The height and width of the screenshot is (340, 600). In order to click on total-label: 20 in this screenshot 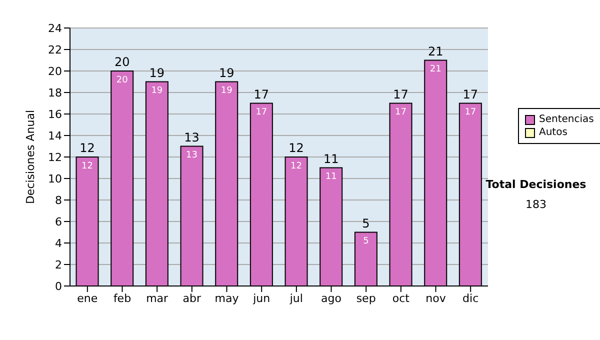, I will do `click(122, 62)`.